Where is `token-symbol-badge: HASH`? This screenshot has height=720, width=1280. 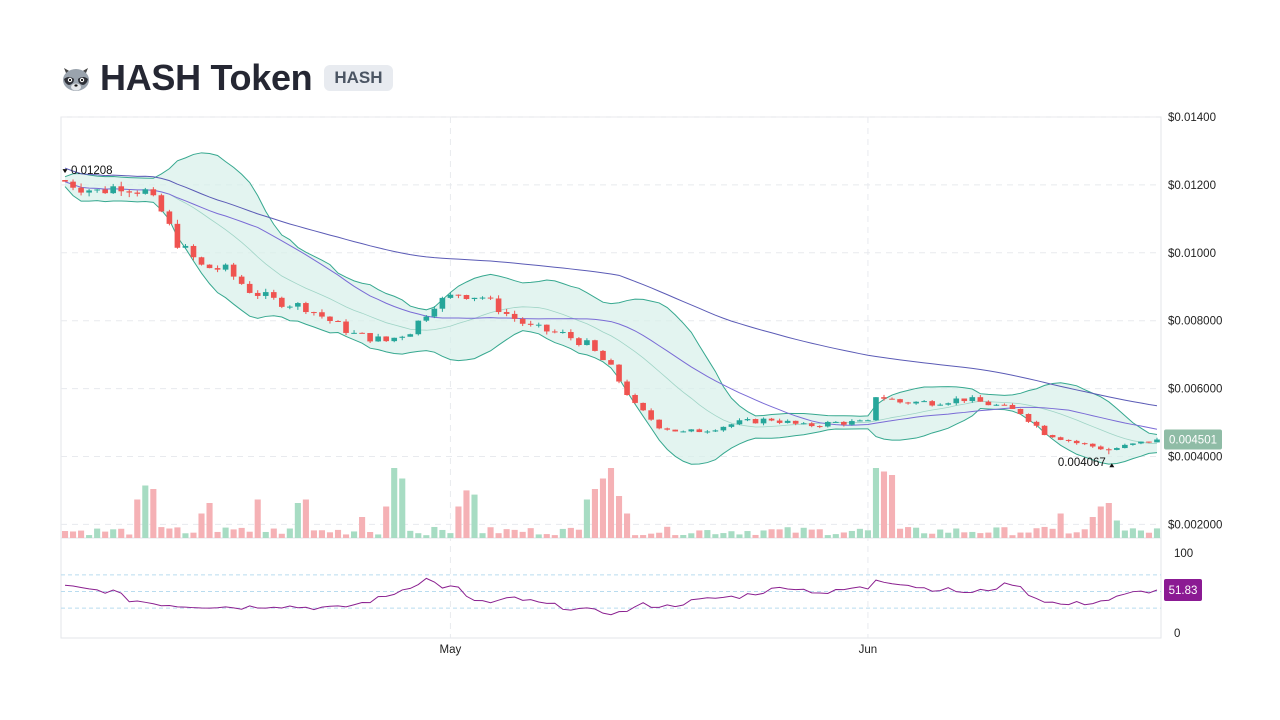
token-symbol-badge: HASH is located at coordinates (358, 78).